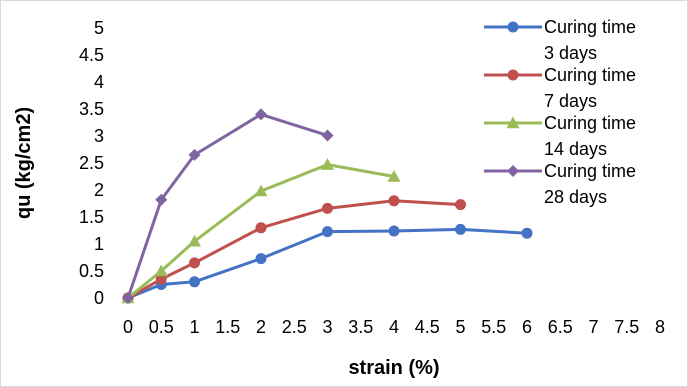 This screenshot has height=387, width=688. I want to click on y-tick-label: 2.5, so click(91, 163).